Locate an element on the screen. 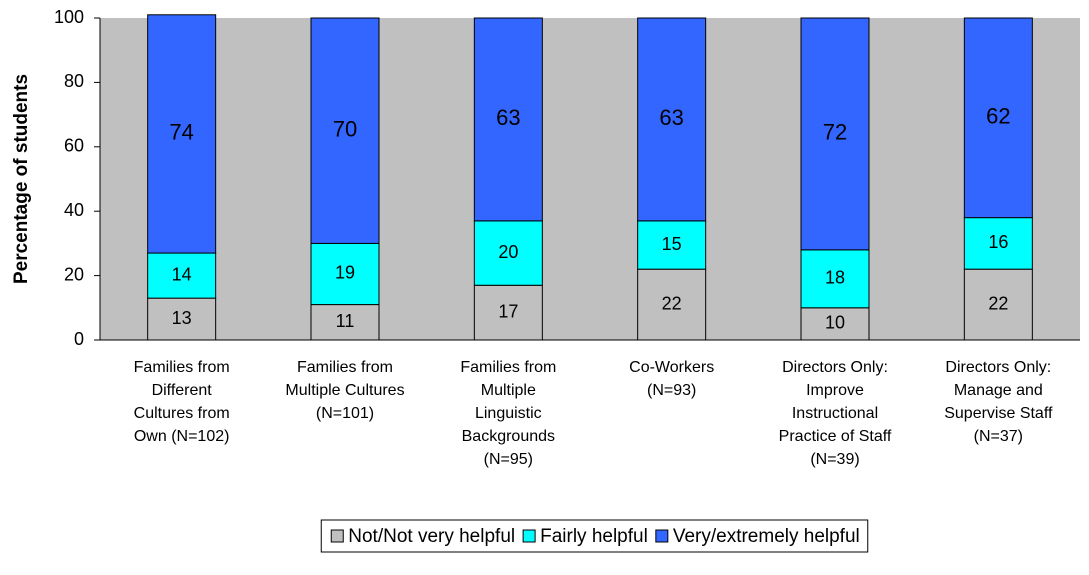 Image resolution: width=1089 pixels, height=575 pixels. value-label: 14 is located at coordinates (182, 274).